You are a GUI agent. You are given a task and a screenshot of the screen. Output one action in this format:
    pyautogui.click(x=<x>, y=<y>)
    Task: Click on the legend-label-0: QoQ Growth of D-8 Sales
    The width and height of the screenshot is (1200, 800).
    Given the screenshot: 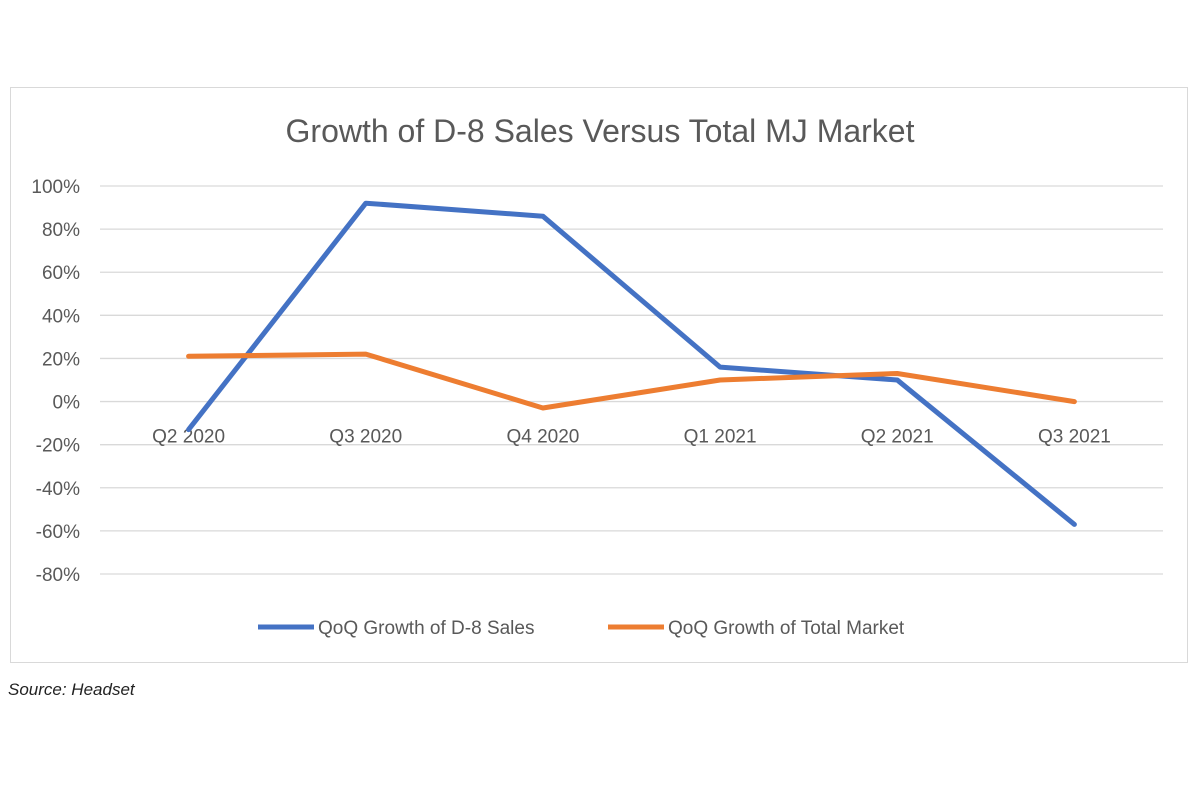 What is the action you would take?
    pyautogui.click(x=426, y=628)
    